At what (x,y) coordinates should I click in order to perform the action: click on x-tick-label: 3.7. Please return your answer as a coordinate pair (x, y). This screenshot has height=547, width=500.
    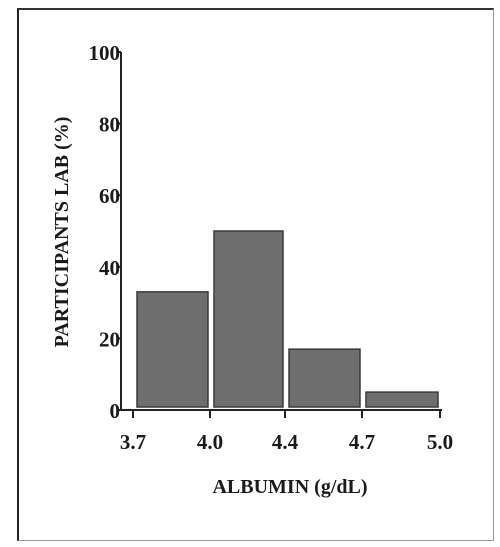
    Looking at the image, I should click on (133, 442).